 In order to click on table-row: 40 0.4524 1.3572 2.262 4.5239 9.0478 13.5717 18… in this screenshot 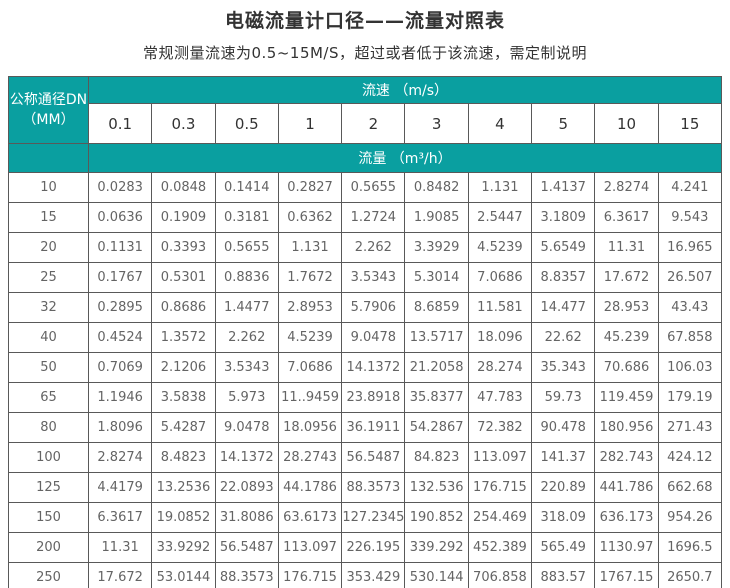, I will do `click(365, 337)`.